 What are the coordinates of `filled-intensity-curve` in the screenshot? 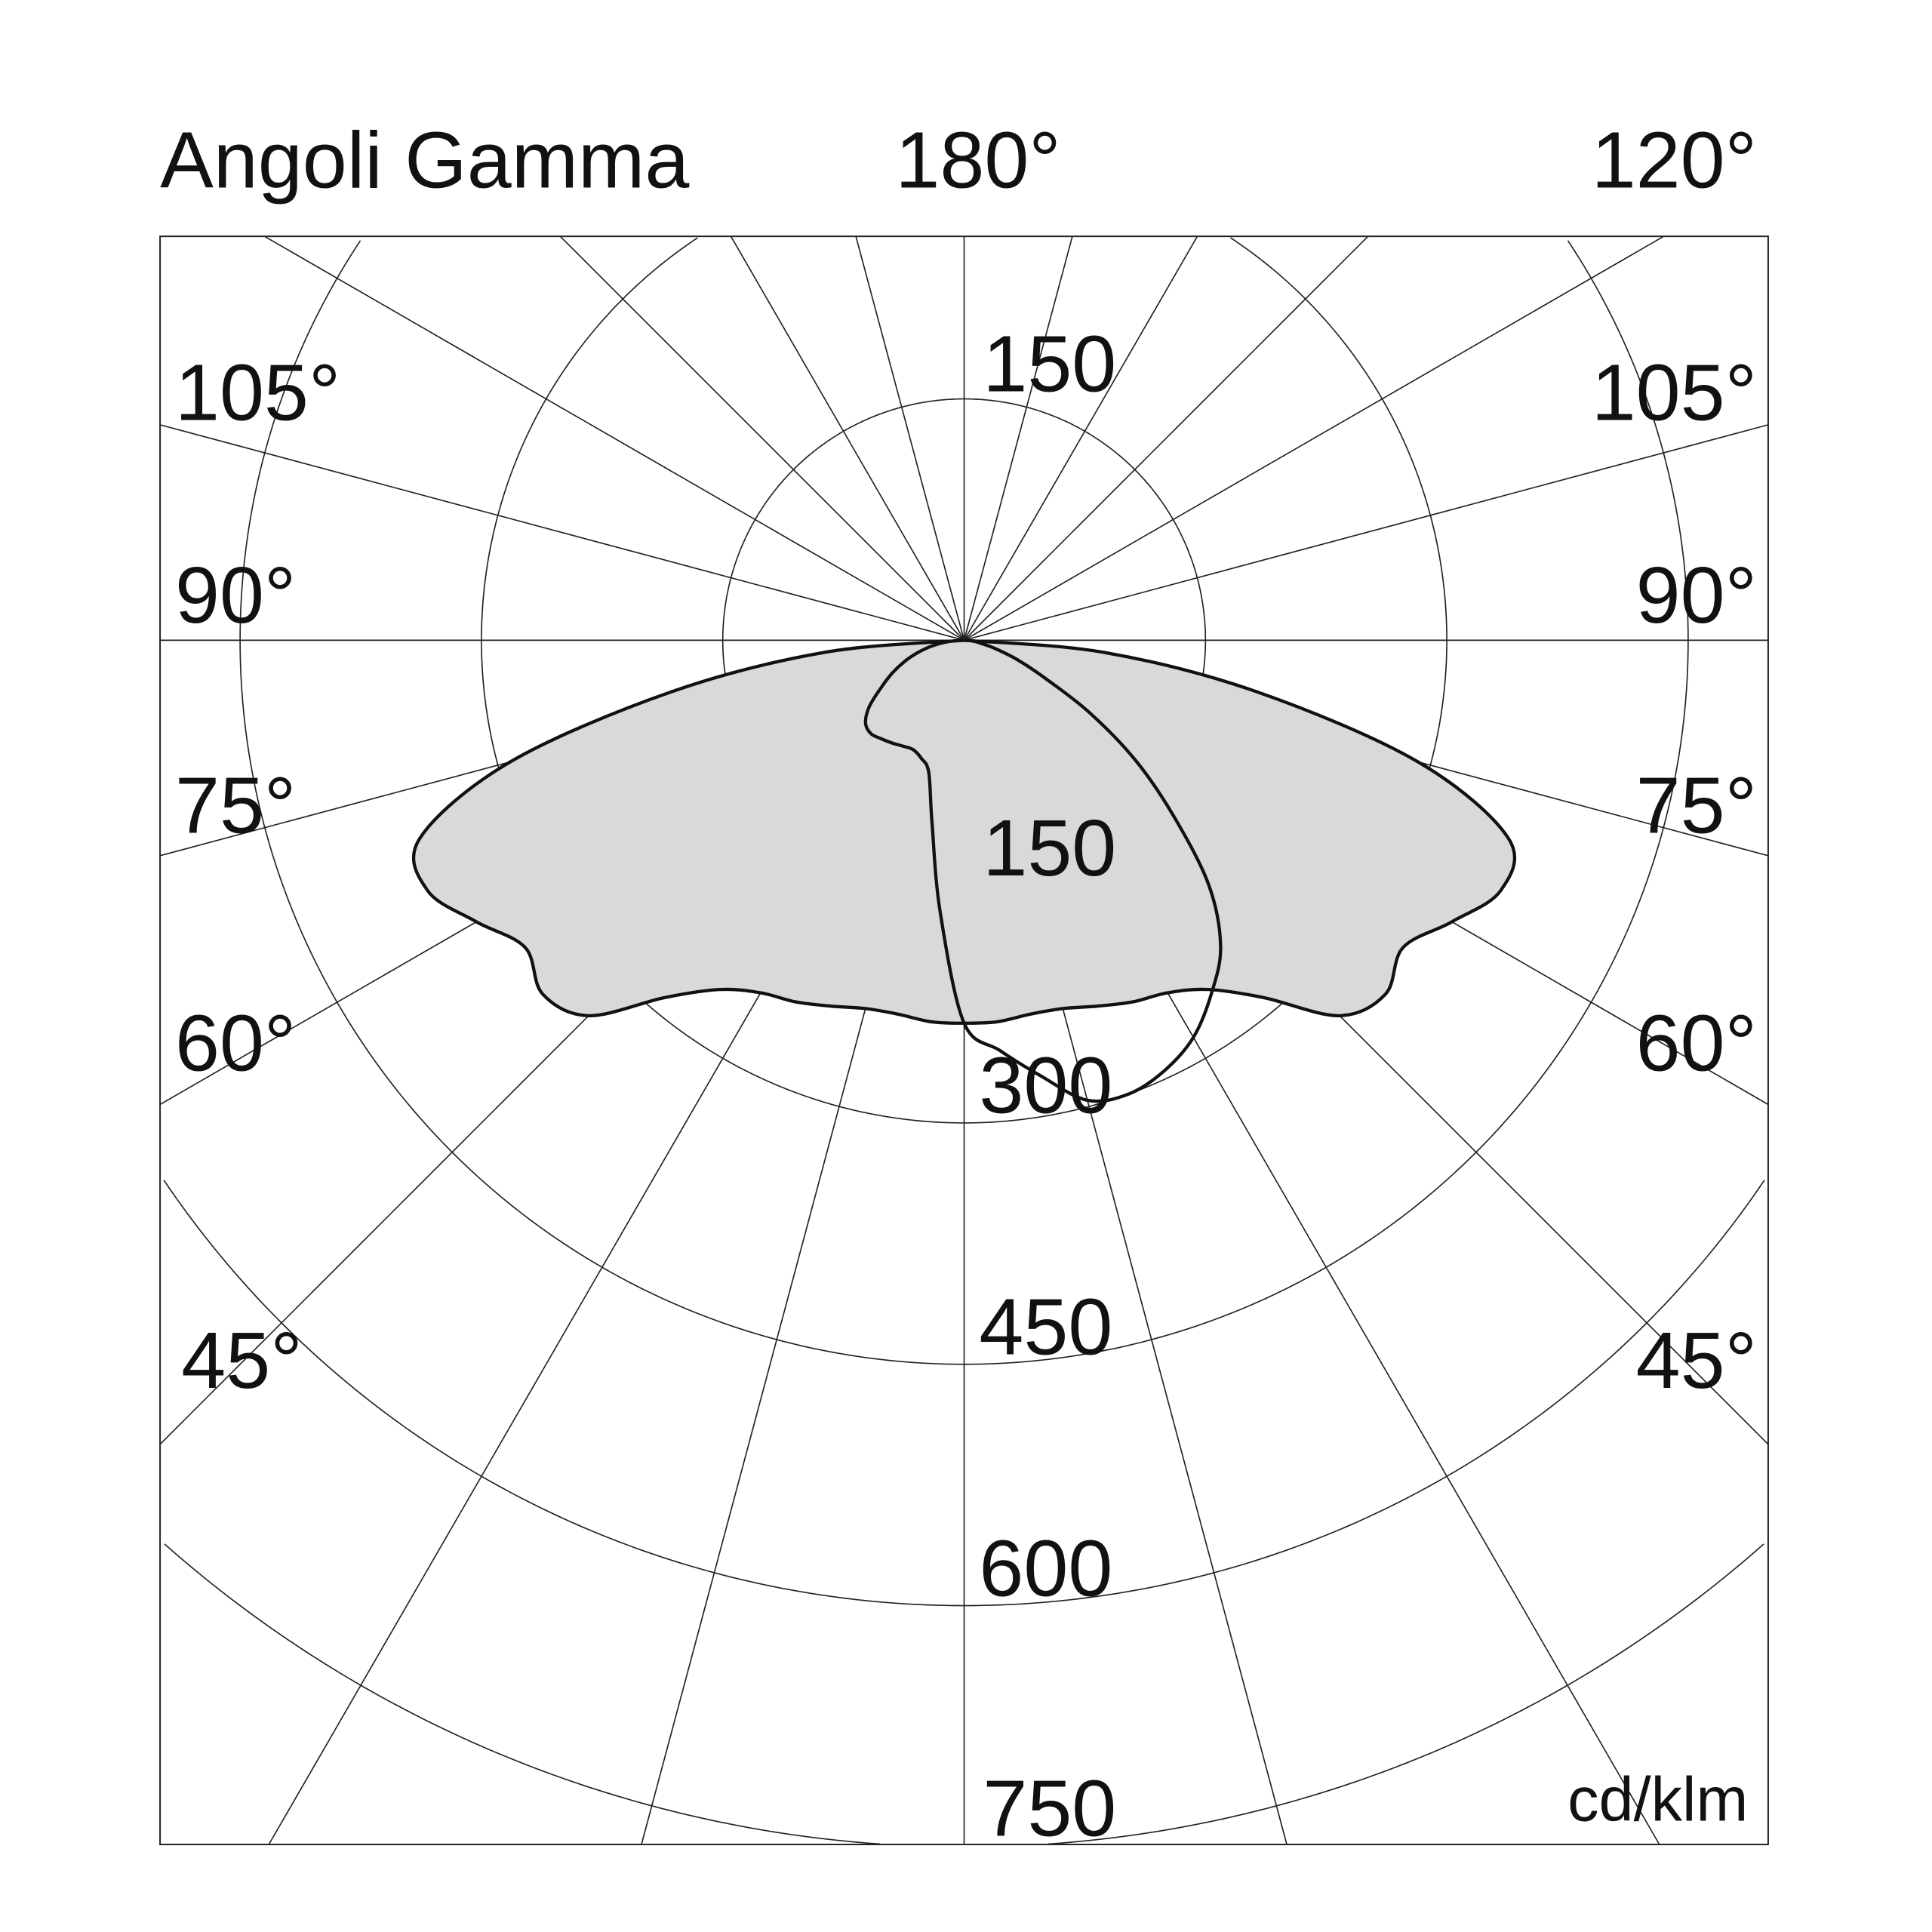 It's located at (964, 831).